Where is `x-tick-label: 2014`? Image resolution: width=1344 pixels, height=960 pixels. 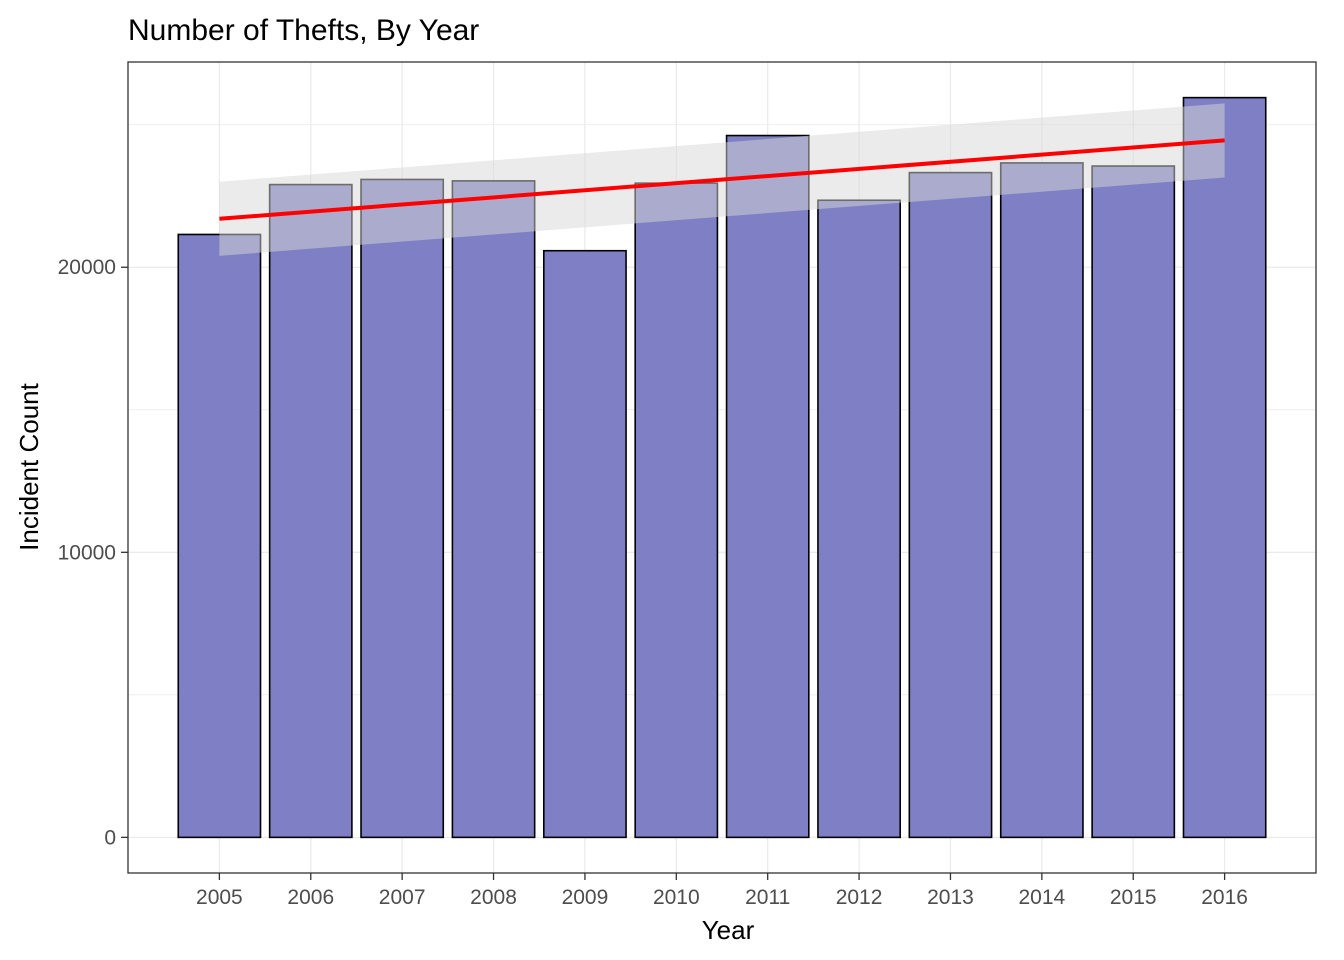 x-tick-label: 2014 is located at coordinates (1041, 897).